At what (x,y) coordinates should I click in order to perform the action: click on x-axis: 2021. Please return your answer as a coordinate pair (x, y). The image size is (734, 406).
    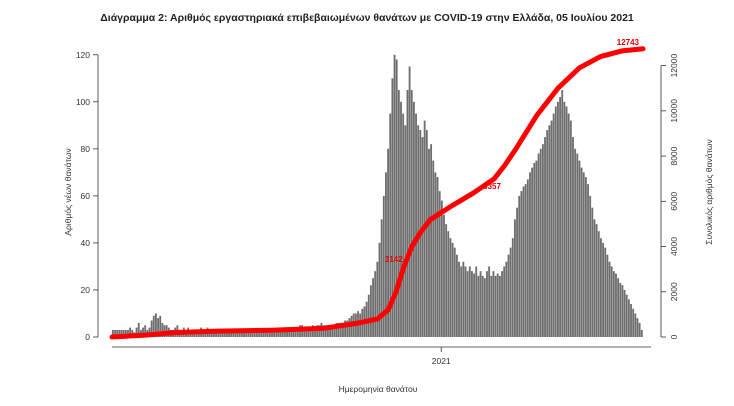
    Looking at the image, I should click on (381, 356).